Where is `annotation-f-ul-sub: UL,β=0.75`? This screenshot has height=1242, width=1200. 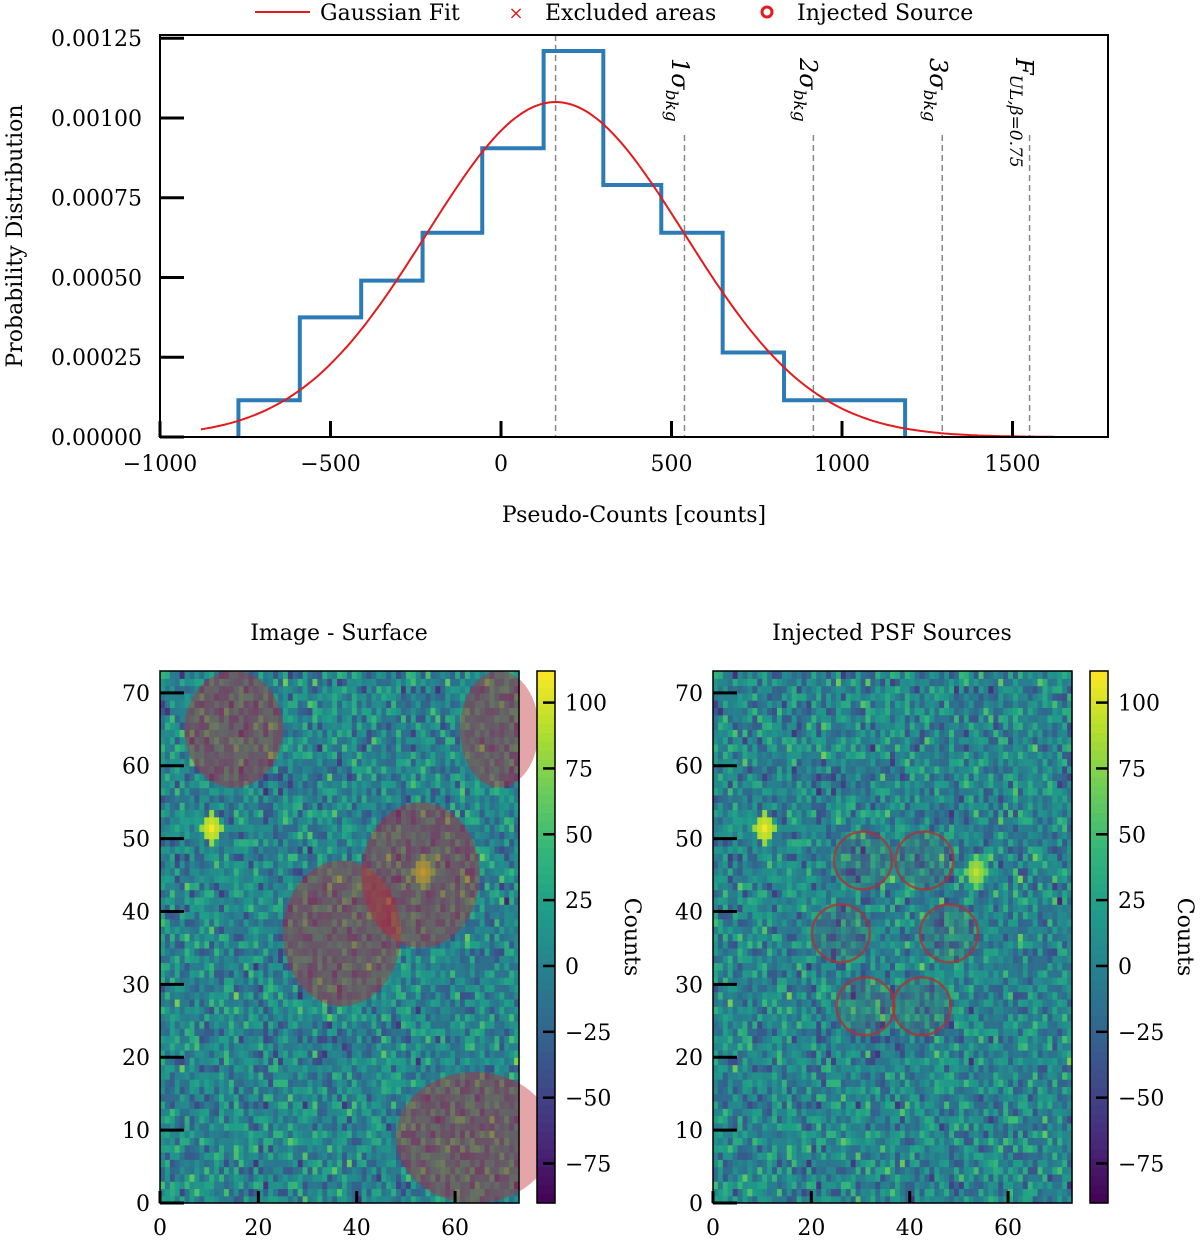
annotation-f-ul-sub: UL,β=0.75 is located at coordinates (1015, 121).